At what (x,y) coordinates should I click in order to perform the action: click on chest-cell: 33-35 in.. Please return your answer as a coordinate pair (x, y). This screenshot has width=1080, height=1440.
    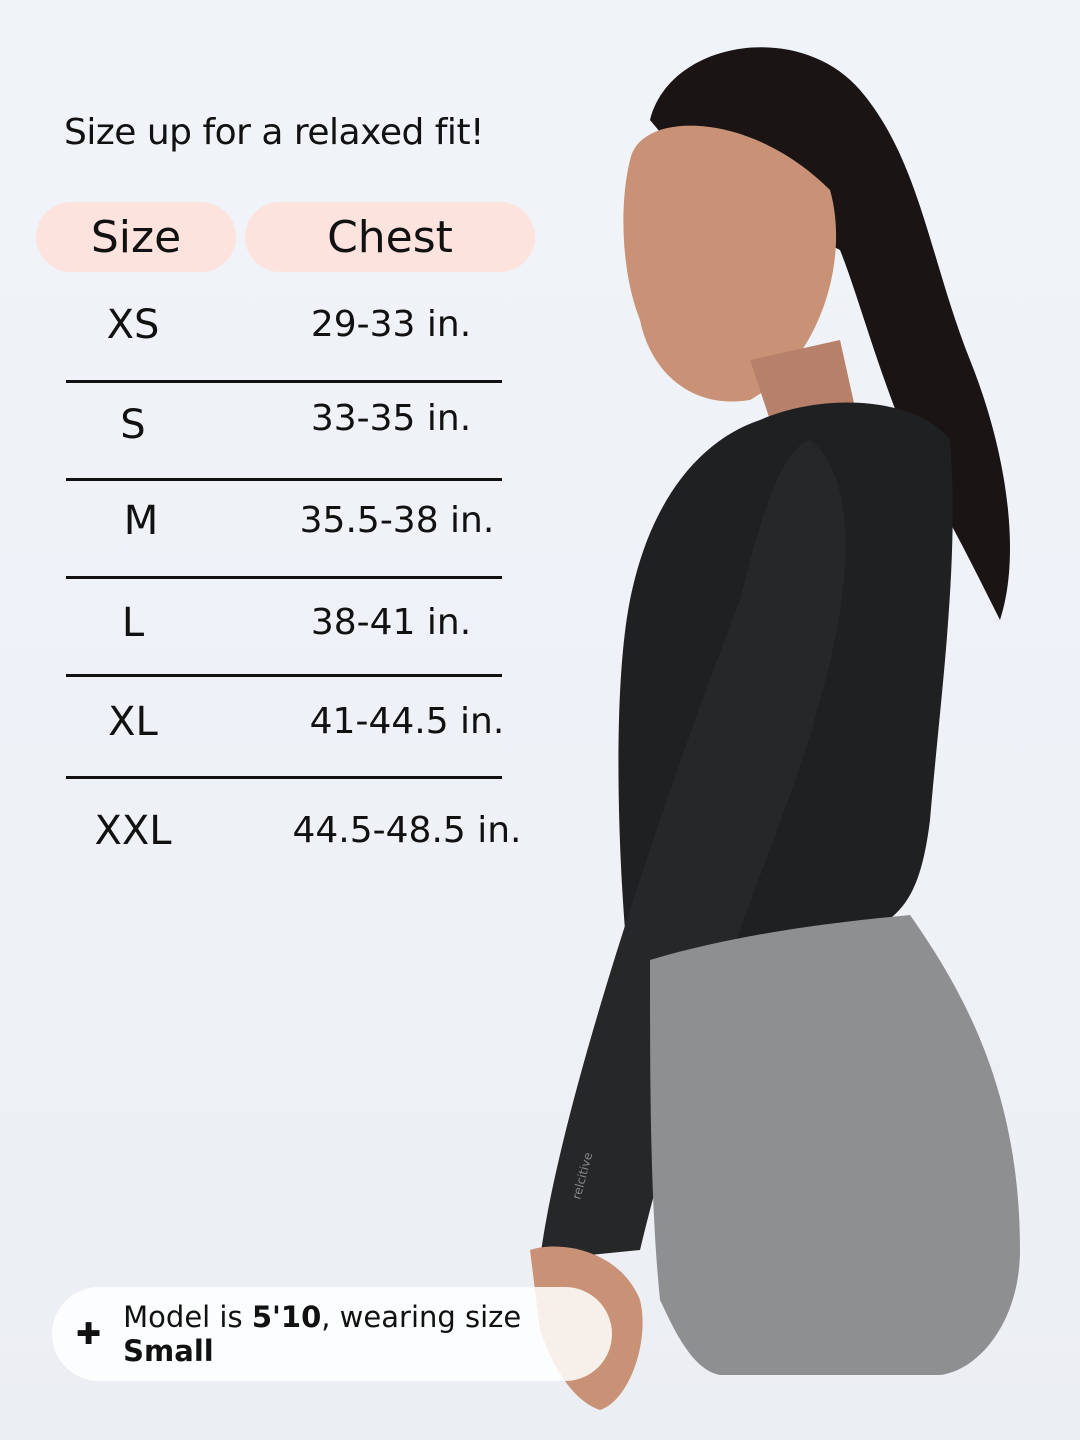
    Looking at the image, I should click on (391, 418).